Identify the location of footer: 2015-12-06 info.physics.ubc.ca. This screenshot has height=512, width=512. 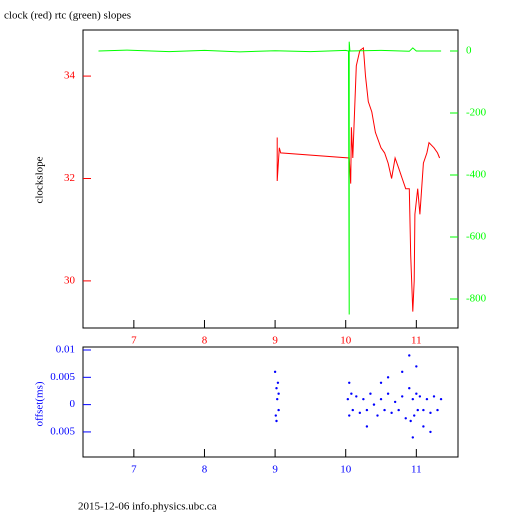
(147, 506).